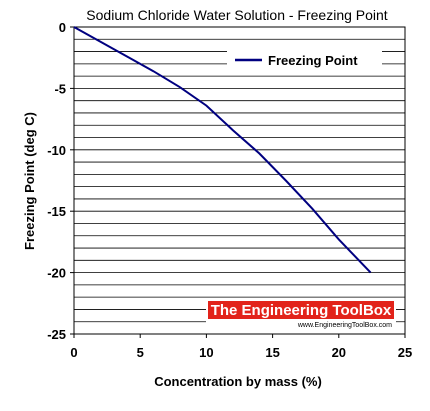 The image size is (430, 411). What do you see at coordinates (60, 88) in the screenshot?
I see `y-tick-label: -5` at bounding box center [60, 88].